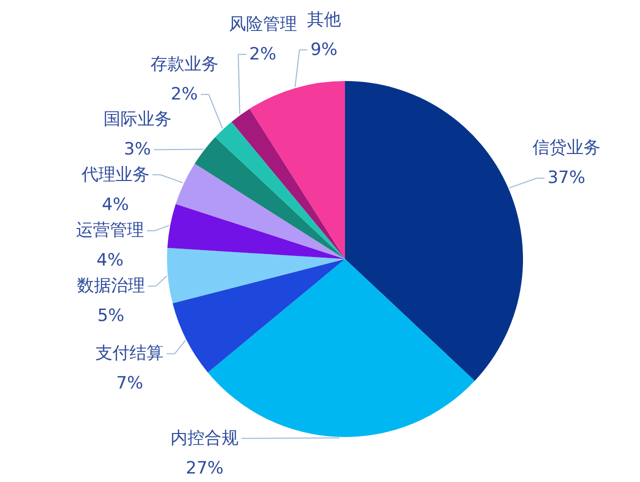  Describe the element at coordinates (324, 50) in the screenshot. I see `data-label: 9%` at that location.